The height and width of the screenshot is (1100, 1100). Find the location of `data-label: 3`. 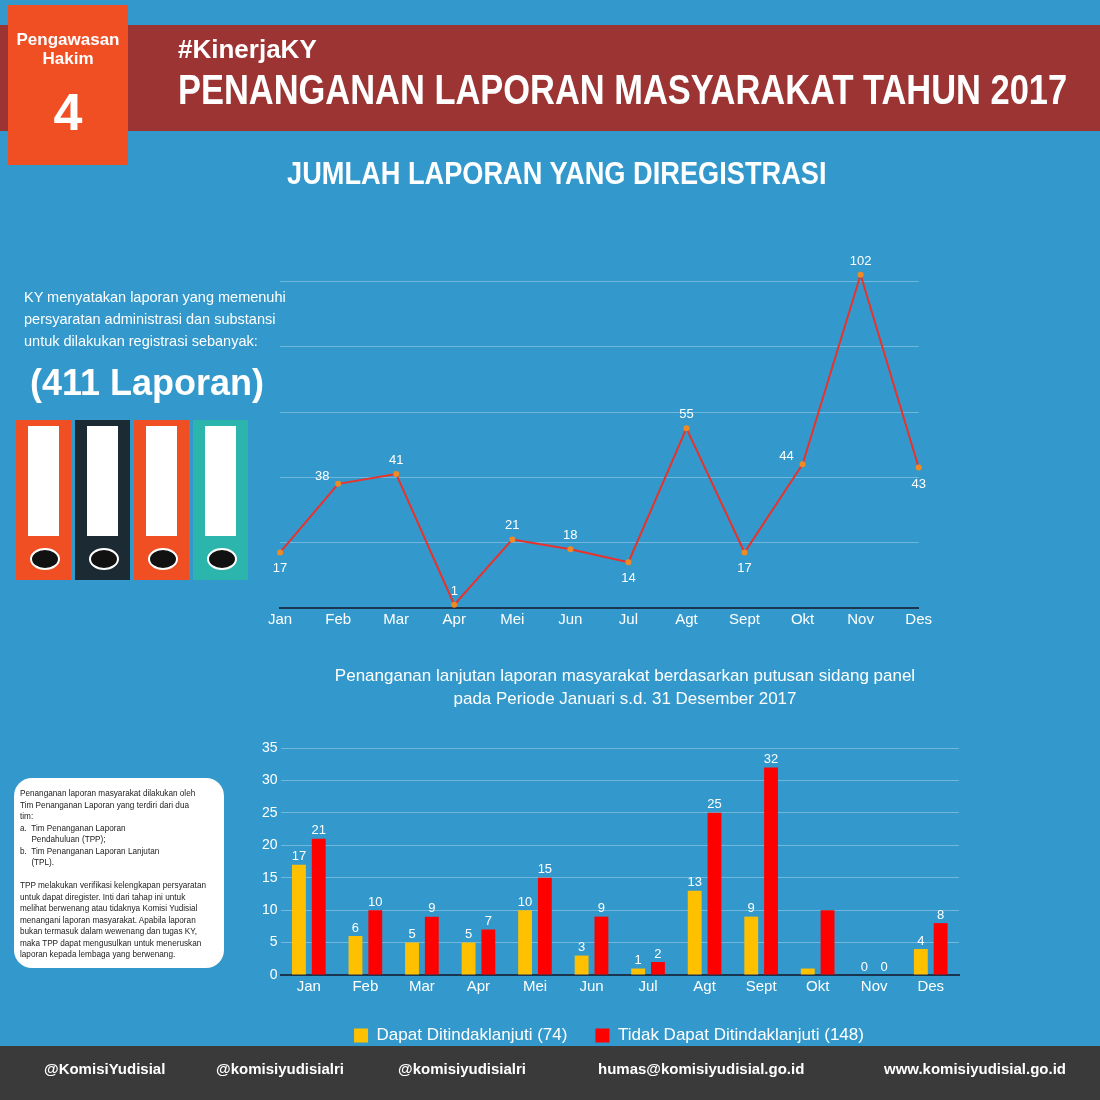

data-label: 3 is located at coordinates (582, 947).